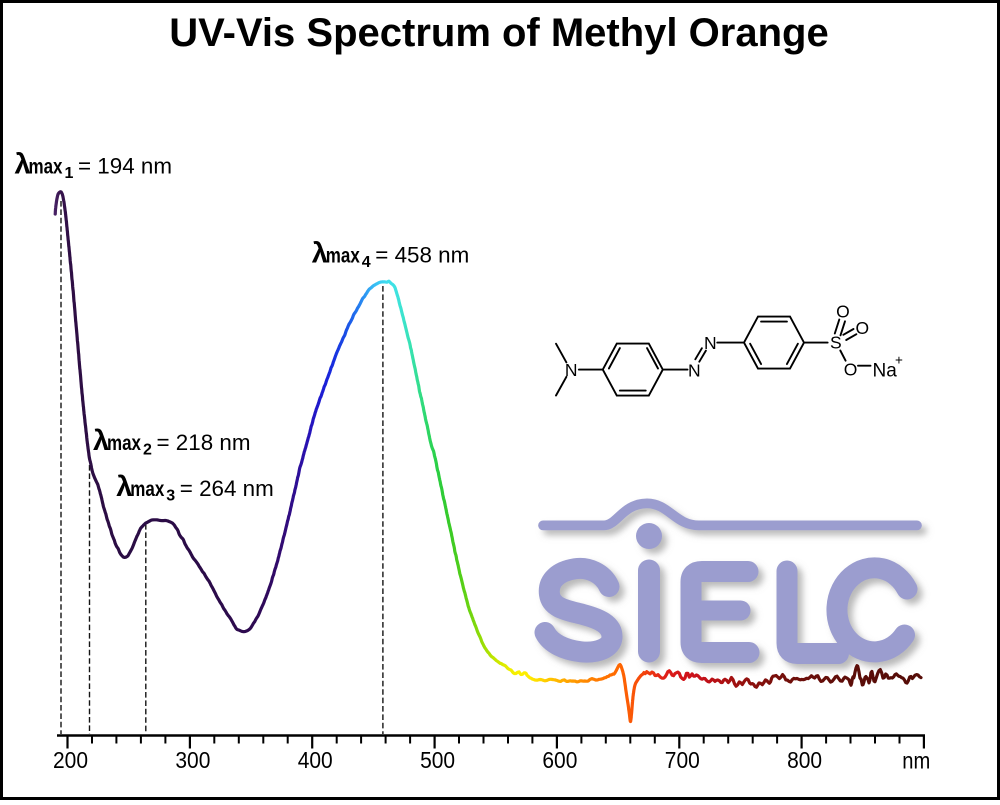 The height and width of the screenshot is (805, 1000). Describe the element at coordinates (170, 496) in the screenshot. I see `svg-text: 3` at that location.